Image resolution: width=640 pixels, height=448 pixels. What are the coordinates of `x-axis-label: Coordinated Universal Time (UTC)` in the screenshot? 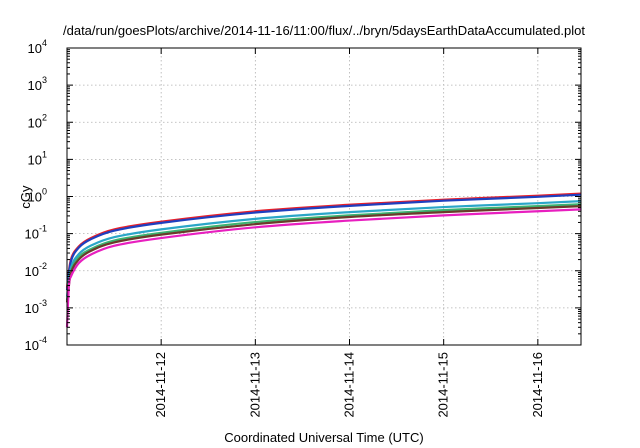 It's located at (323, 437).